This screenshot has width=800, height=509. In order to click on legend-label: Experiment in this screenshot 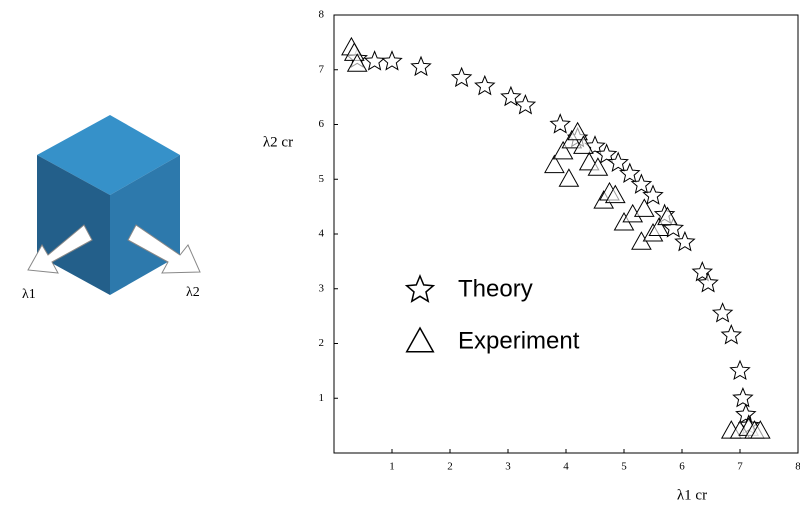, I will do `click(519, 340)`.